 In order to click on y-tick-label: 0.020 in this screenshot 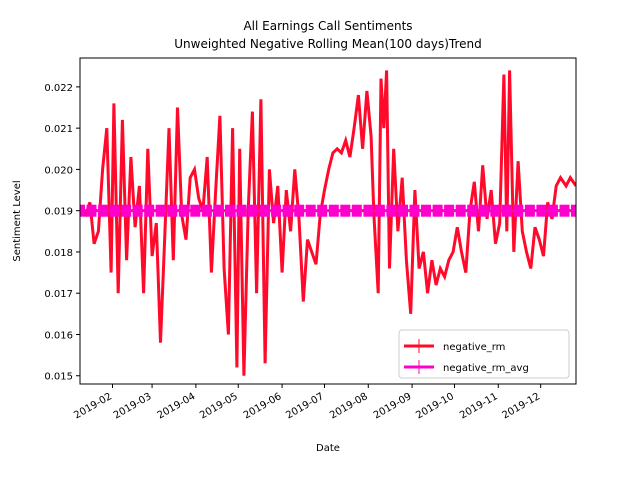, I will do `click(58, 170)`.